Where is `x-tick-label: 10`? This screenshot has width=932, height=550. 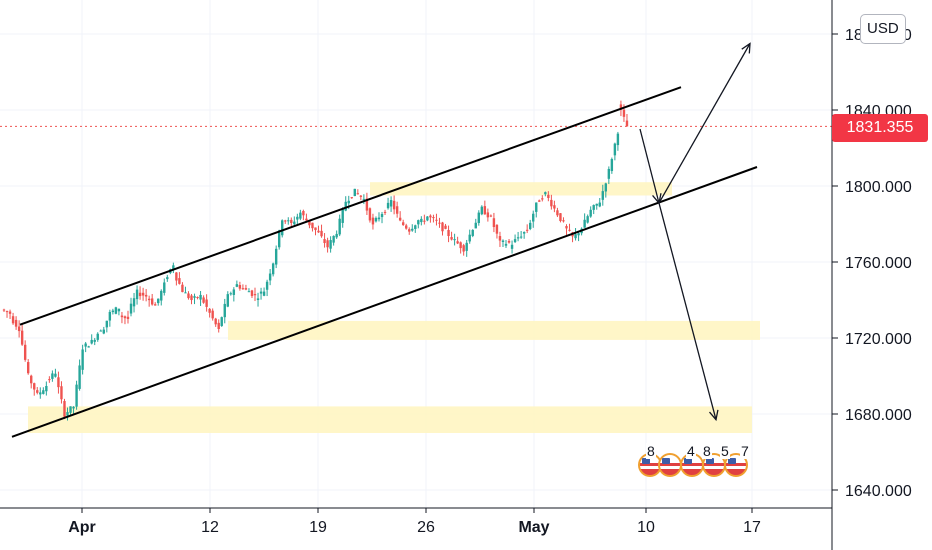
x-tick-label: 10 is located at coordinates (646, 527).